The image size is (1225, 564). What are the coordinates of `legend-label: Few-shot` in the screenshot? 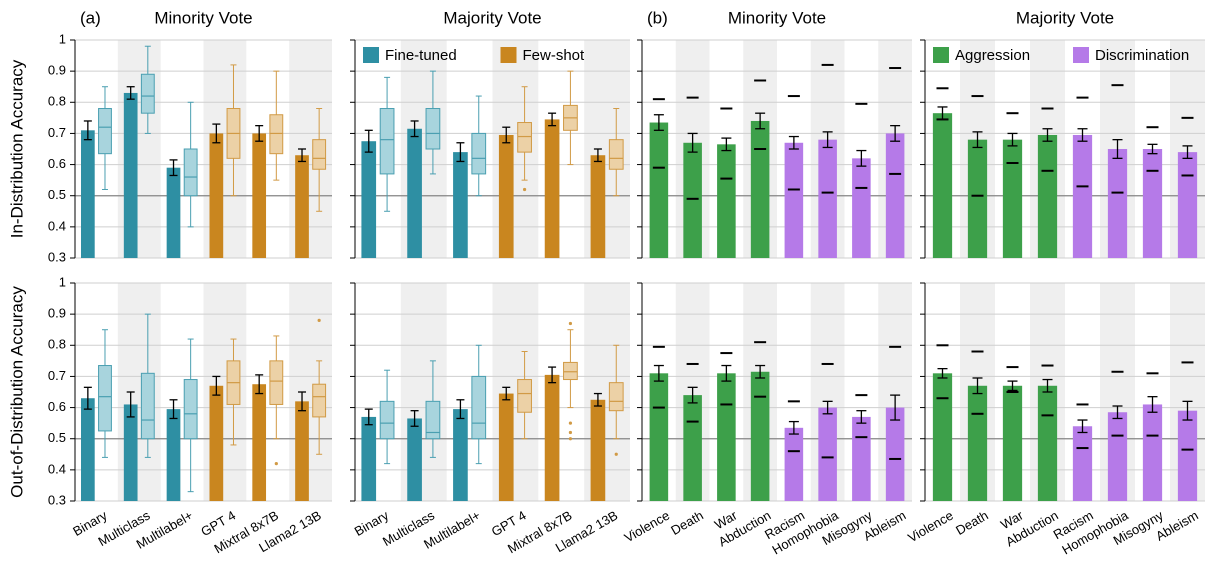 It's located at (554, 55).